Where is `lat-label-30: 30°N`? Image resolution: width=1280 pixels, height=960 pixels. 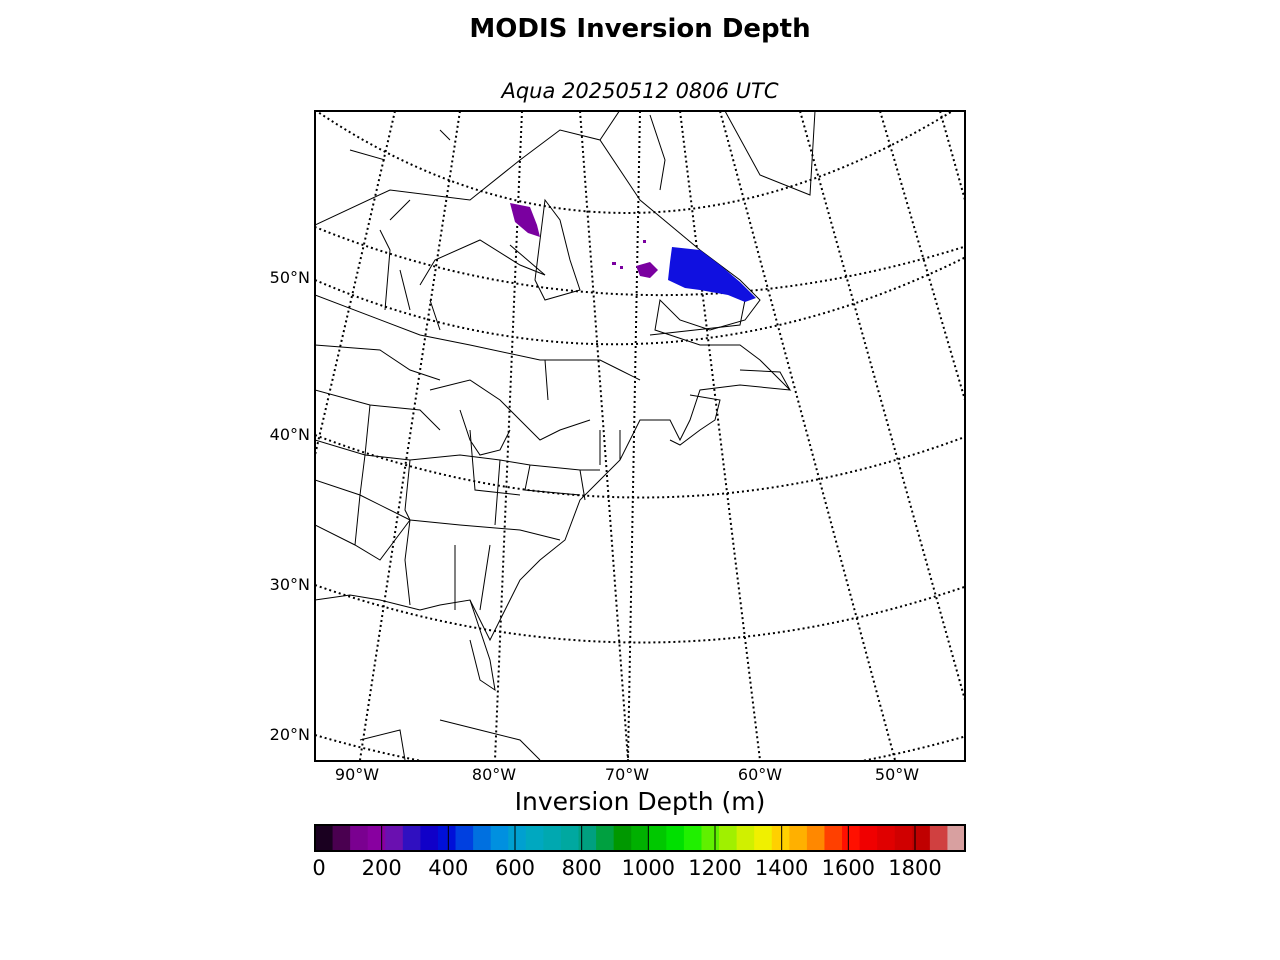 lat-label-30: 30°N is located at coordinates (289, 584).